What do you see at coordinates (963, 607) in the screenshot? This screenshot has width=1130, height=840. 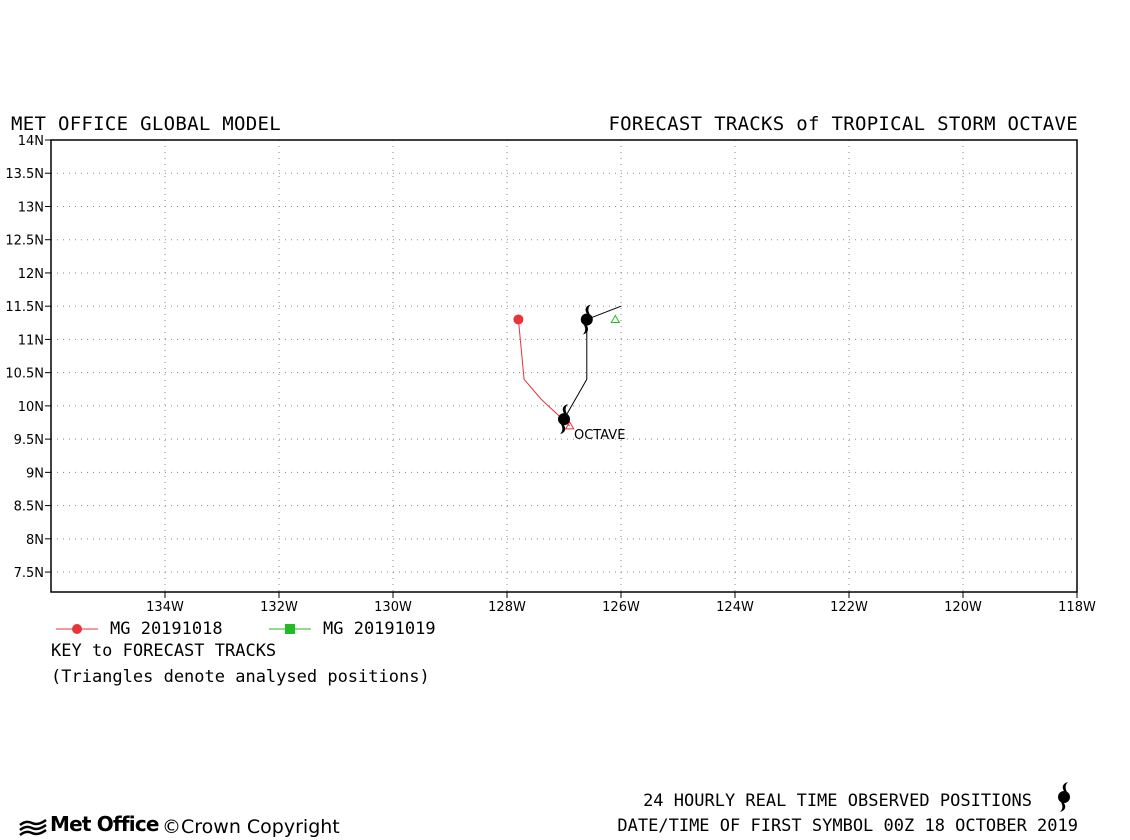 I see `lon-tick-label: 120W` at bounding box center [963, 607].